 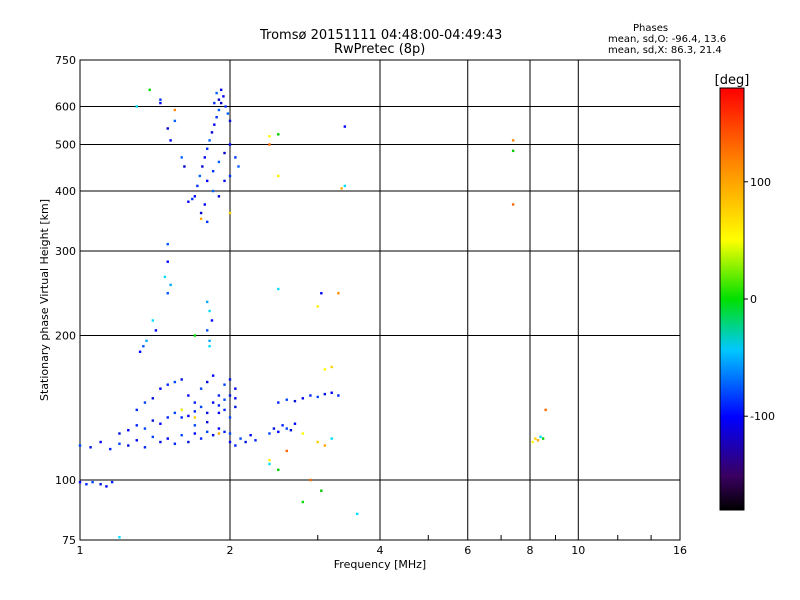 I want to click on x-tick-label: 4, so click(x=380, y=550).